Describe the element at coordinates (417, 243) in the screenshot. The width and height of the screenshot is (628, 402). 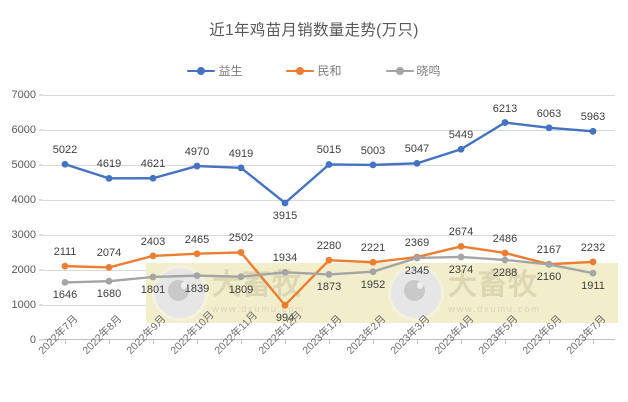
I see `data-label: 2369` at that location.